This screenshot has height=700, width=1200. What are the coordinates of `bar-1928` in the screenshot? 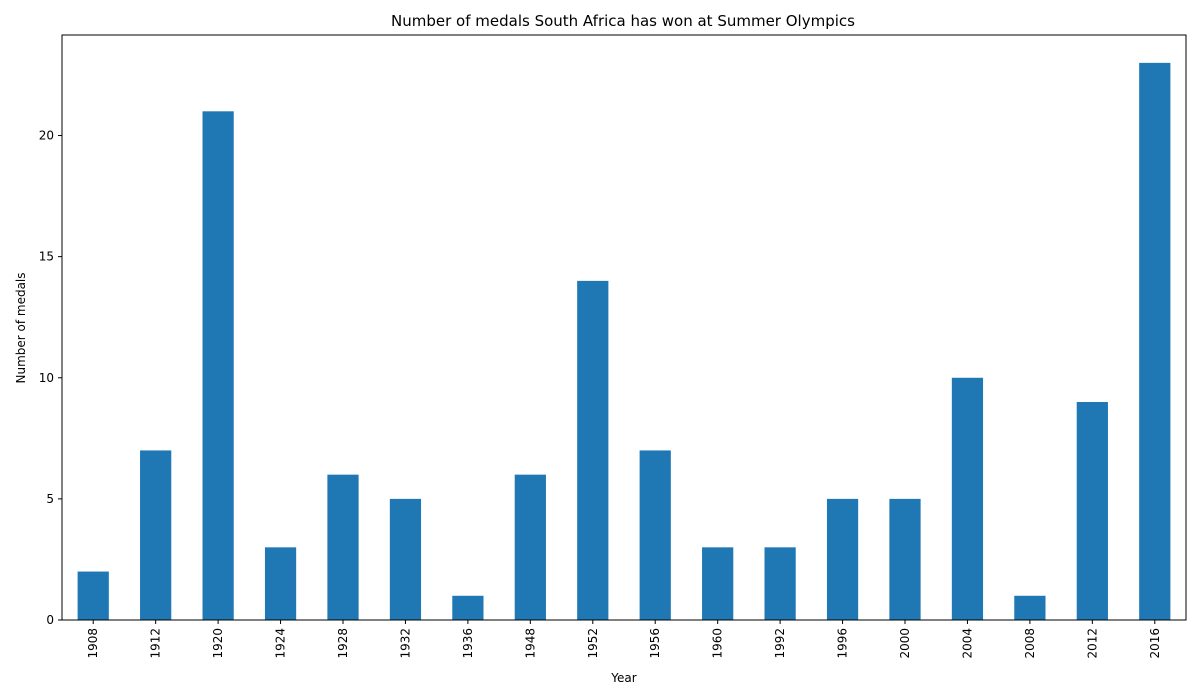 It's located at (343, 547).